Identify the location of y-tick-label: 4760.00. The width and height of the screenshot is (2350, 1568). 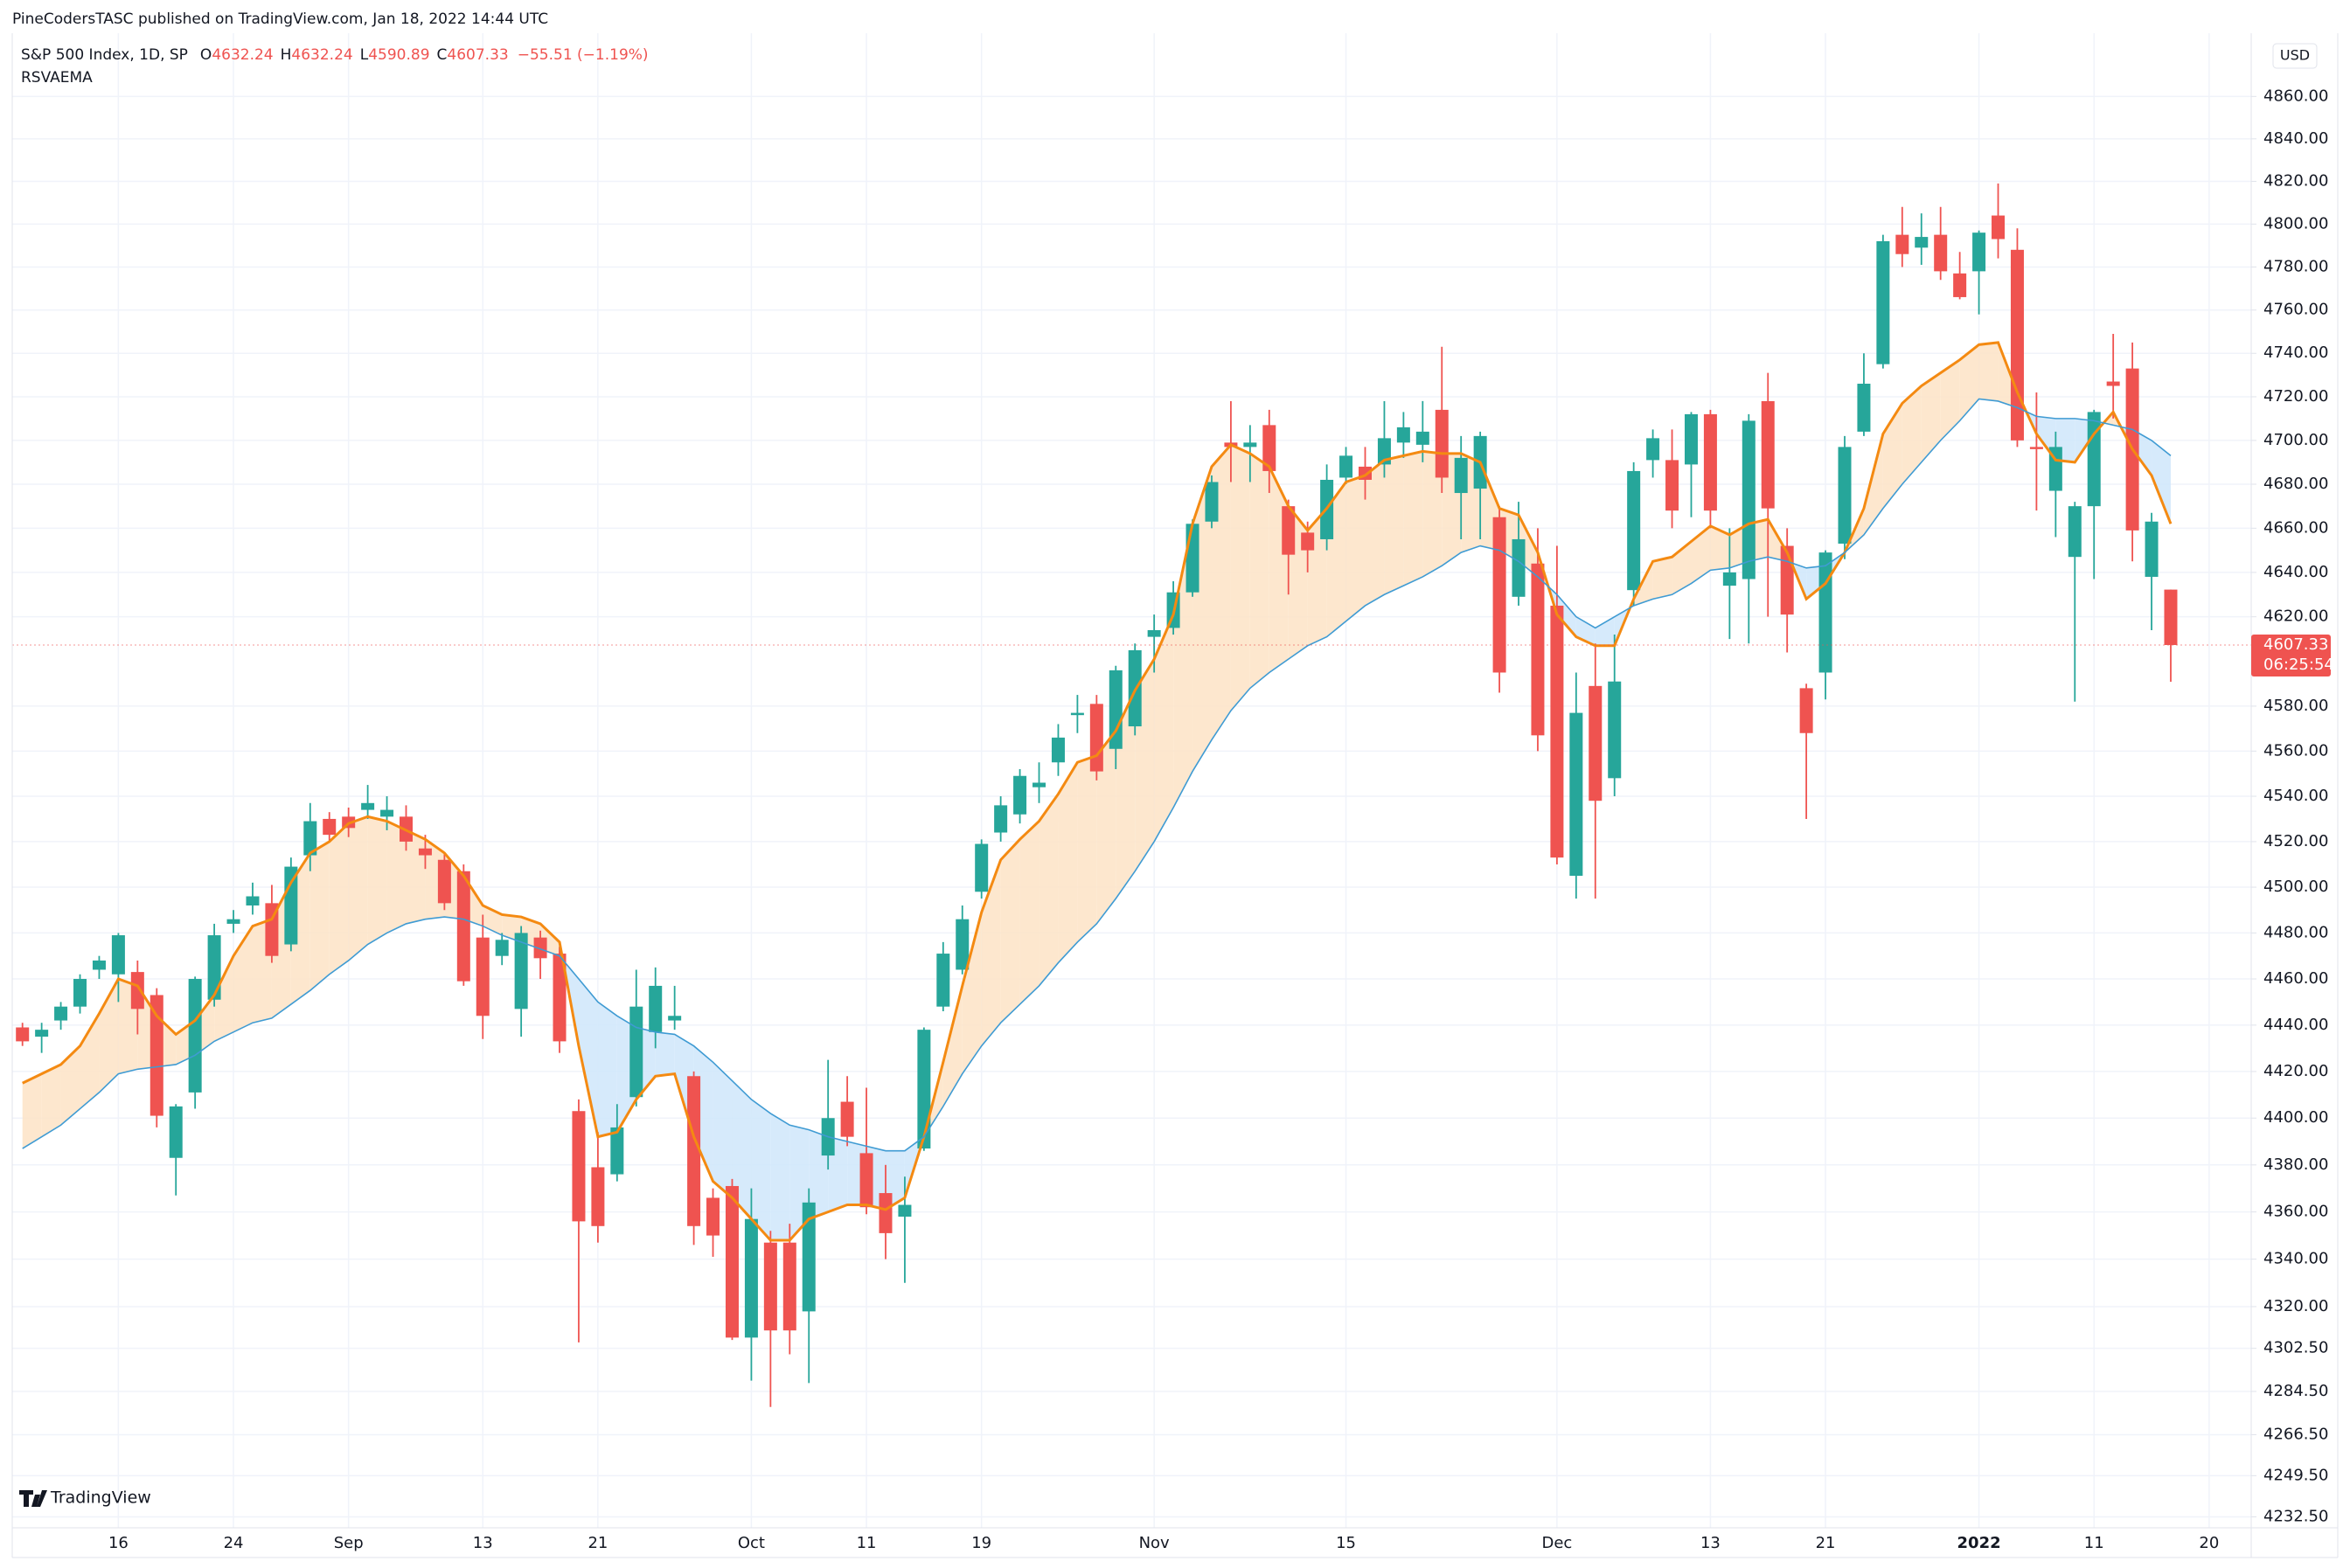
(2295, 310).